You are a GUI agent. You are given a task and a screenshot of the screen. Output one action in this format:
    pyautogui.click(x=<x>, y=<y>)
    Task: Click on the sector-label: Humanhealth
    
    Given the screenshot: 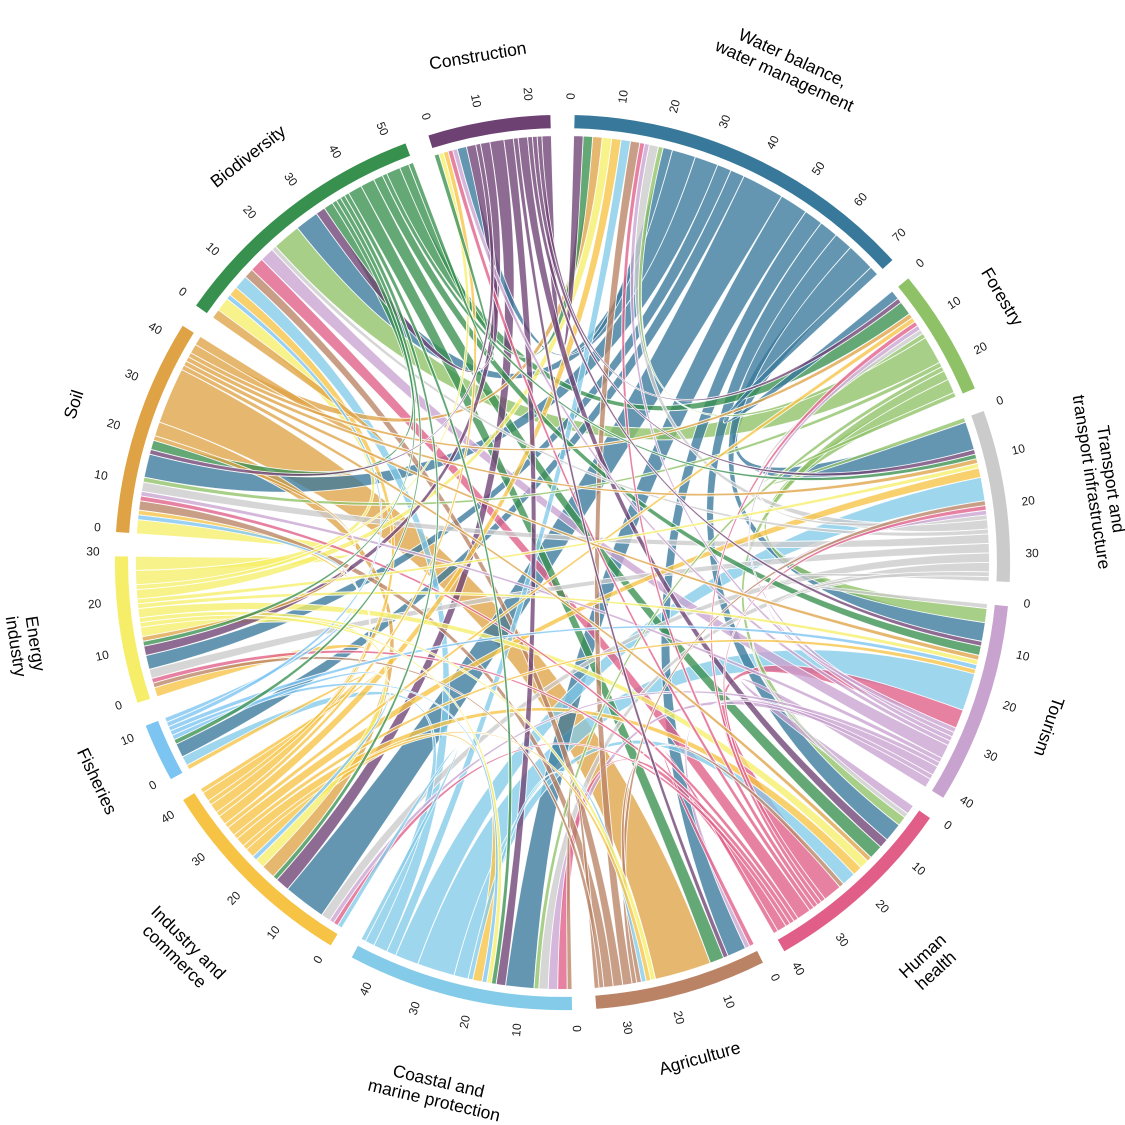 What is the action you would take?
    pyautogui.click(x=929, y=962)
    